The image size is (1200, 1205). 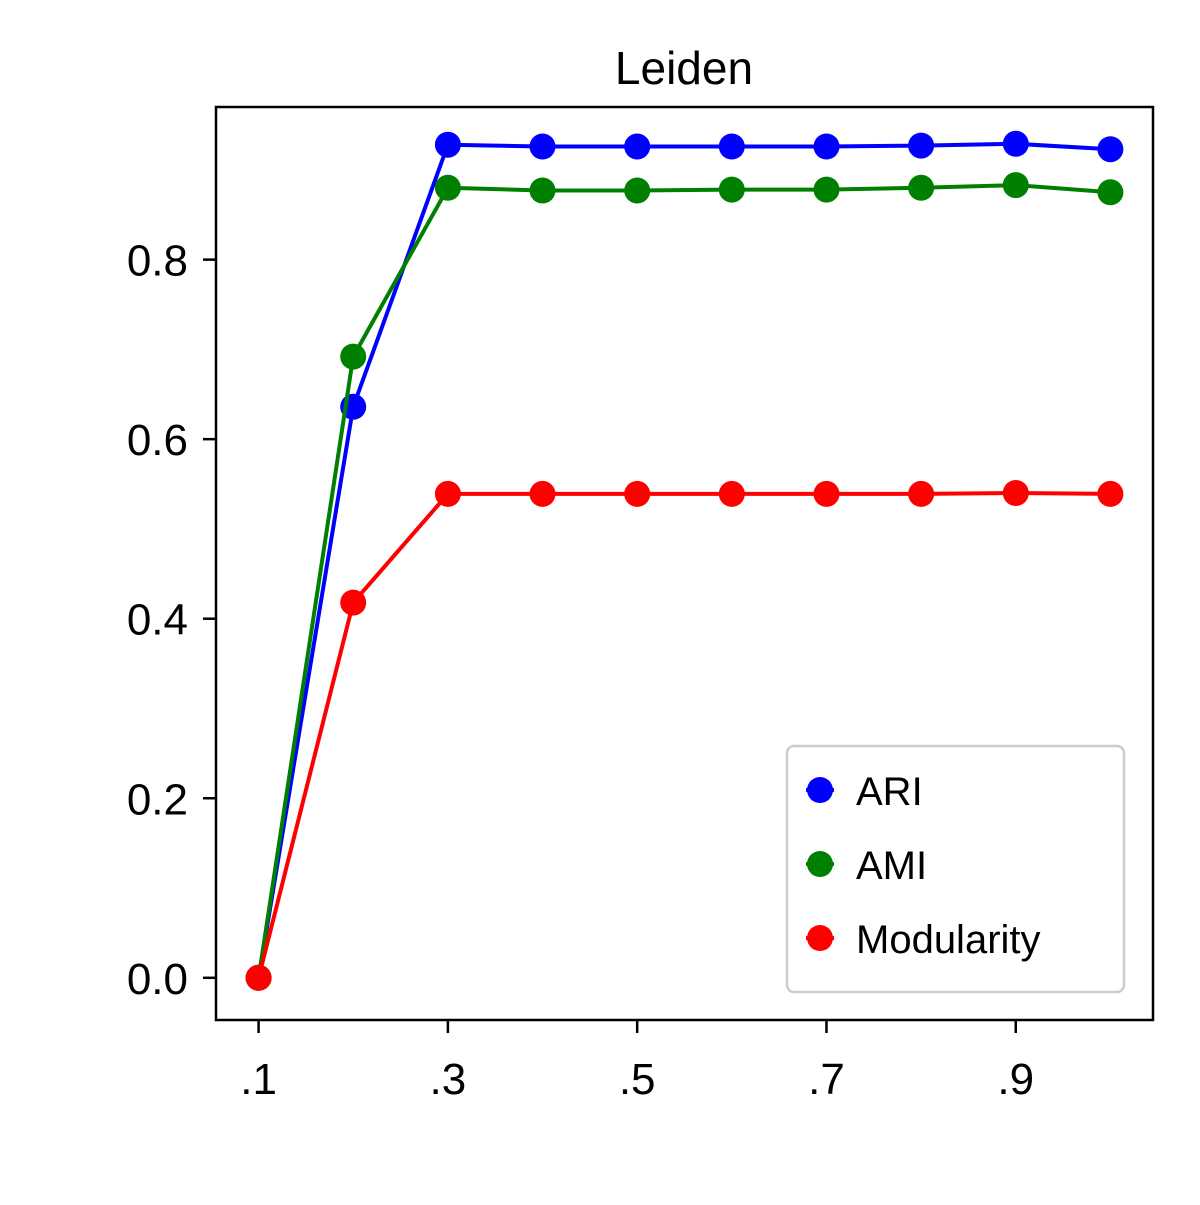 I want to click on legend-label-ari: ARI, so click(x=889, y=792).